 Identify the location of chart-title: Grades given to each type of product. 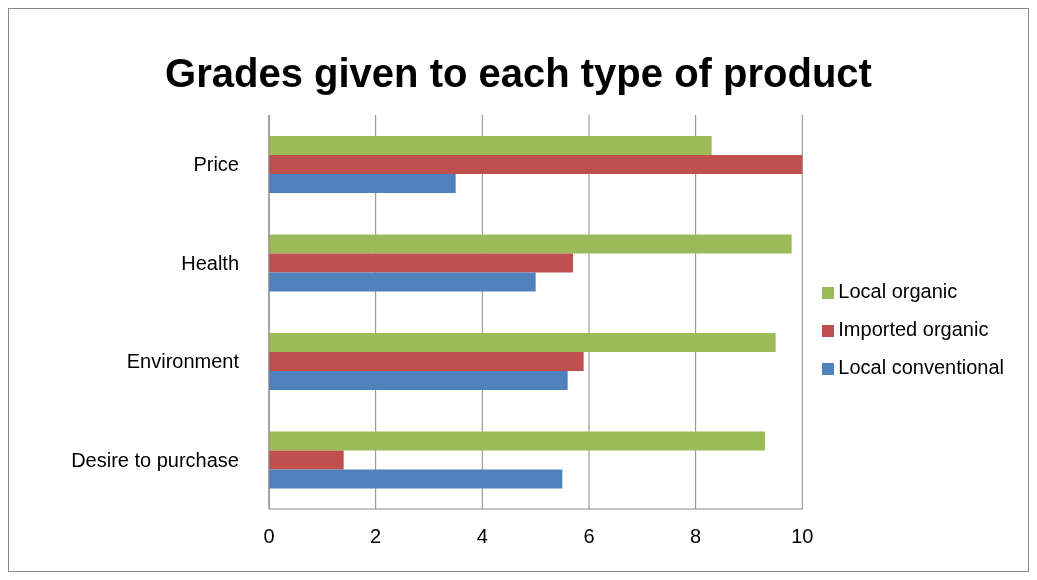
(518, 73).